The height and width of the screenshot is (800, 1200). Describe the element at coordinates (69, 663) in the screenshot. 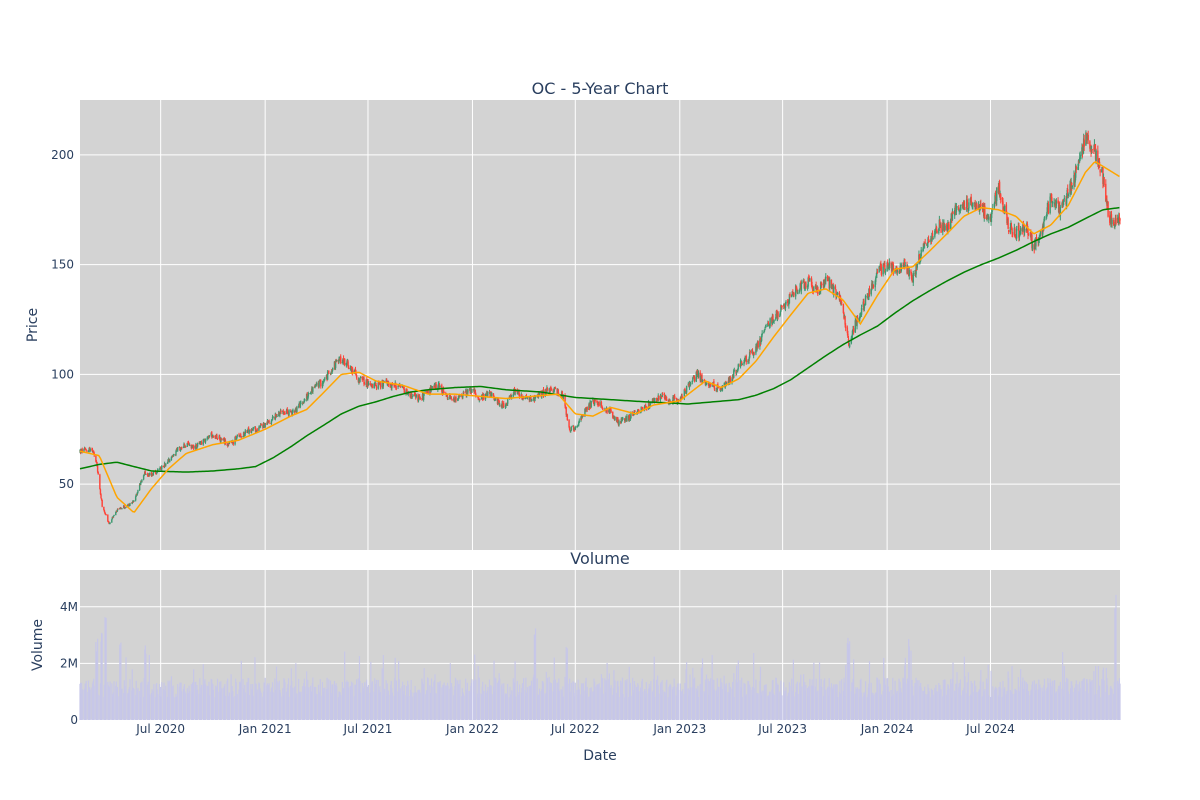

I see `volume-tick-label: 2M` at that location.